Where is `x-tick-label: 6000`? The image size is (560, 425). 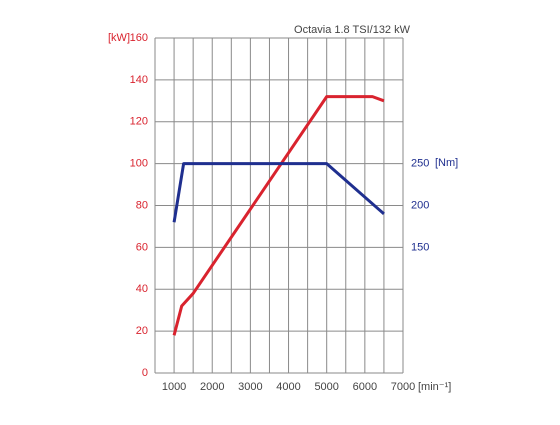
x-tick-label: 6000 is located at coordinates (365, 387).